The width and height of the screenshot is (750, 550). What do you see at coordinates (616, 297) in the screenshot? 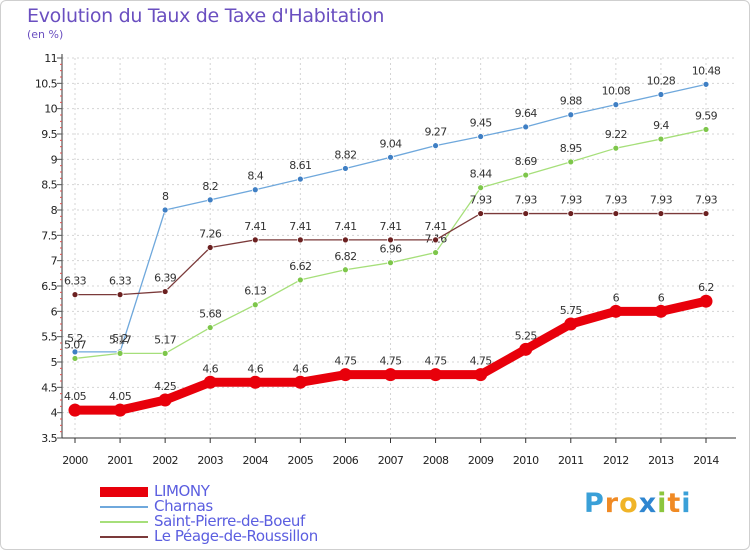
I see `data-label: 6` at bounding box center [616, 297].